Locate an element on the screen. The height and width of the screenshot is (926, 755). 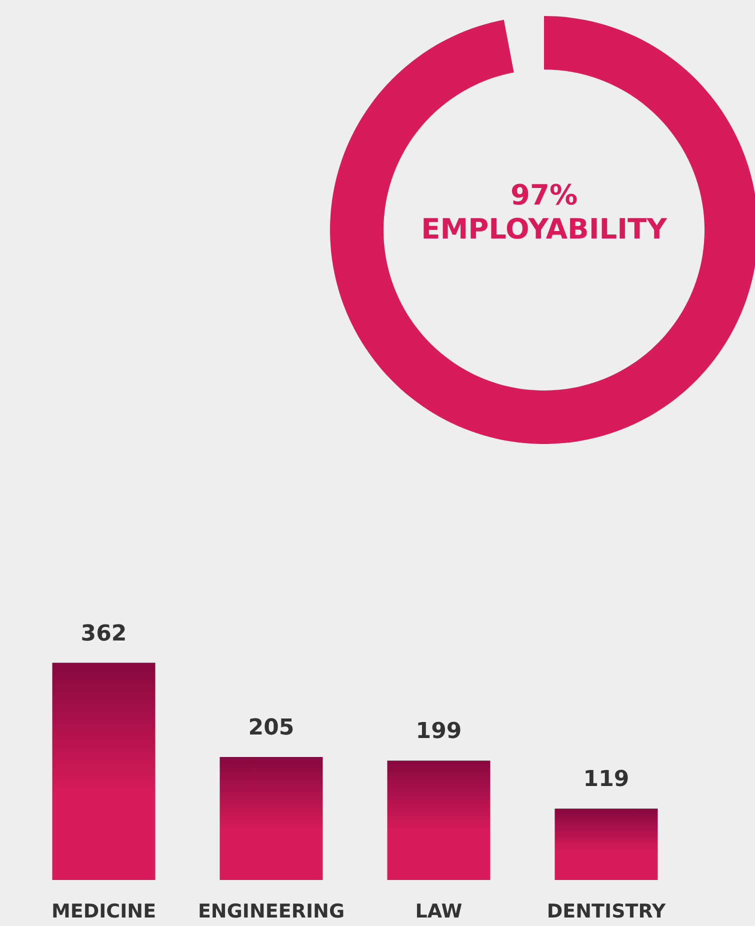
x-tick-label: DENTISTRY is located at coordinates (606, 911).